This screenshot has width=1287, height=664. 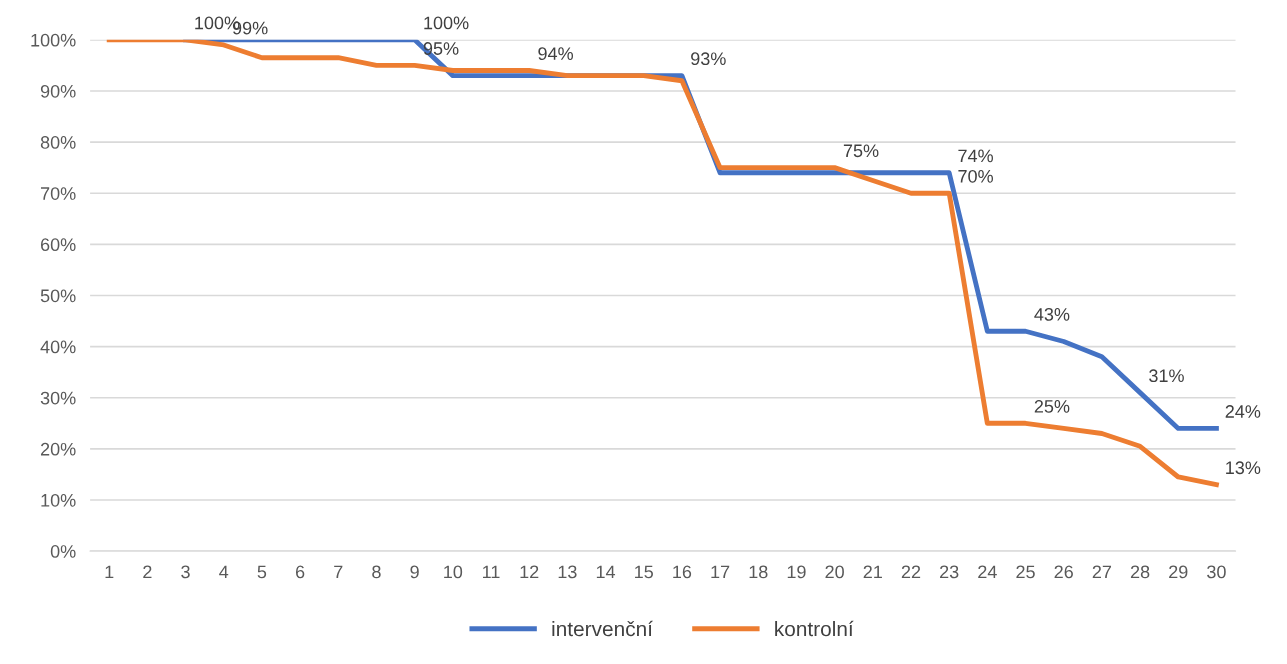 What do you see at coordinates (814, 628) in the screenshot?
I see `legend-label: kontrolní` at bounding box center [814, 628].